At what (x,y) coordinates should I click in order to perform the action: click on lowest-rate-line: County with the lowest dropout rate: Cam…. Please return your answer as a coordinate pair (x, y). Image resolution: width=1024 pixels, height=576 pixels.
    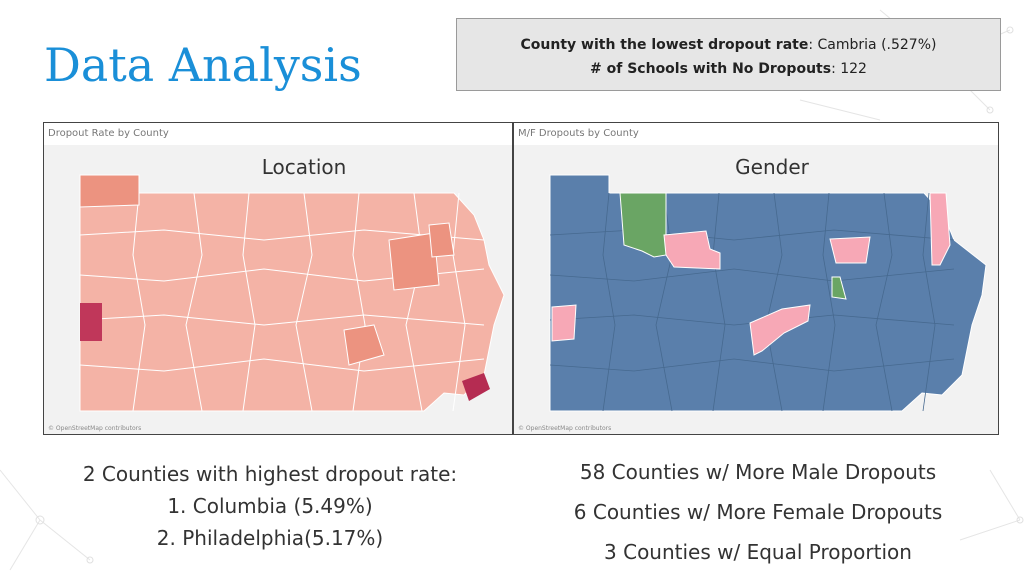
    Looking at the image, I should click on (728, 45).